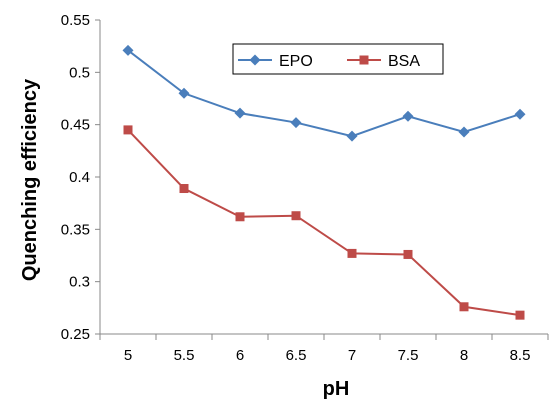 This screenshot has height=404, width=560. I want to click on x-tick-label: 7, so click(352, 355).